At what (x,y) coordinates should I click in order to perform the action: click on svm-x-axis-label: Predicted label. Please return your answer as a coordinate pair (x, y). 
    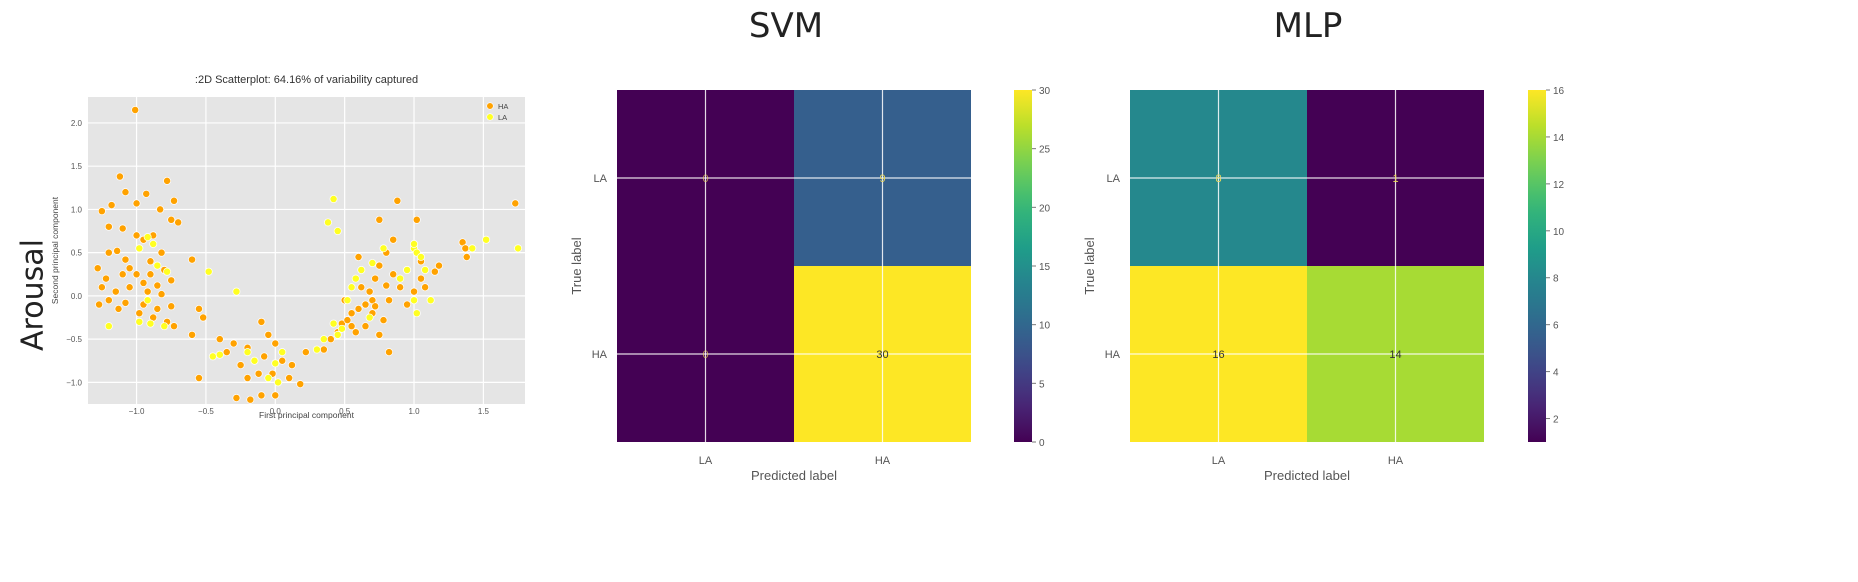
    Looking at the image, I should click on (794, 475).